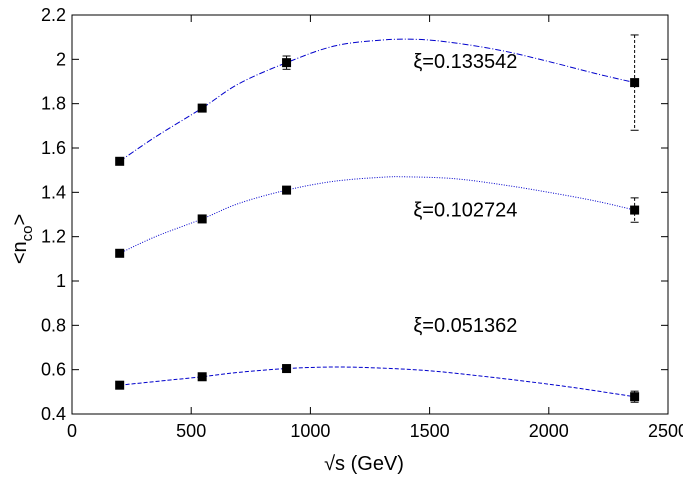 The image size is (683, 477). What do you see at coordinates (465, 62) in the screenshot?
I see `curve-label: ξ=0.133542` at bounding box center [465, 62].